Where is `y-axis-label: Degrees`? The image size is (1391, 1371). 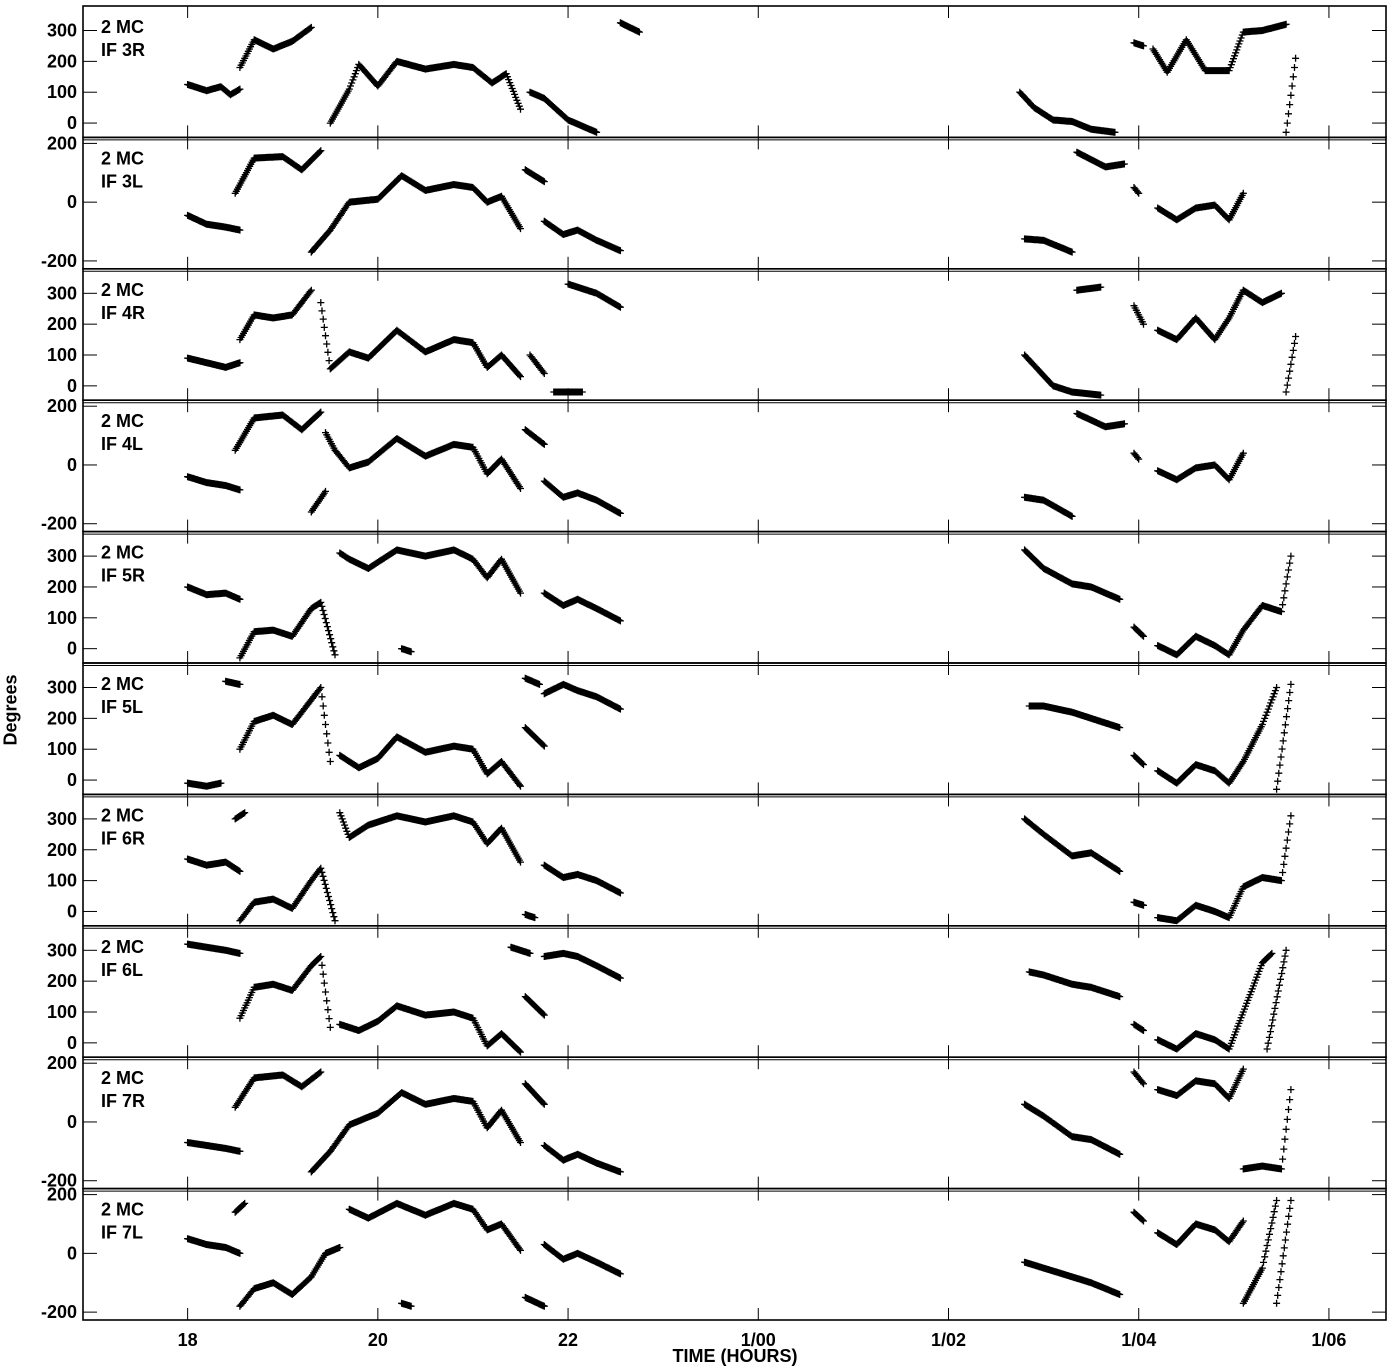 y-axis-label: Degrees is located at coordinates (10, 710).